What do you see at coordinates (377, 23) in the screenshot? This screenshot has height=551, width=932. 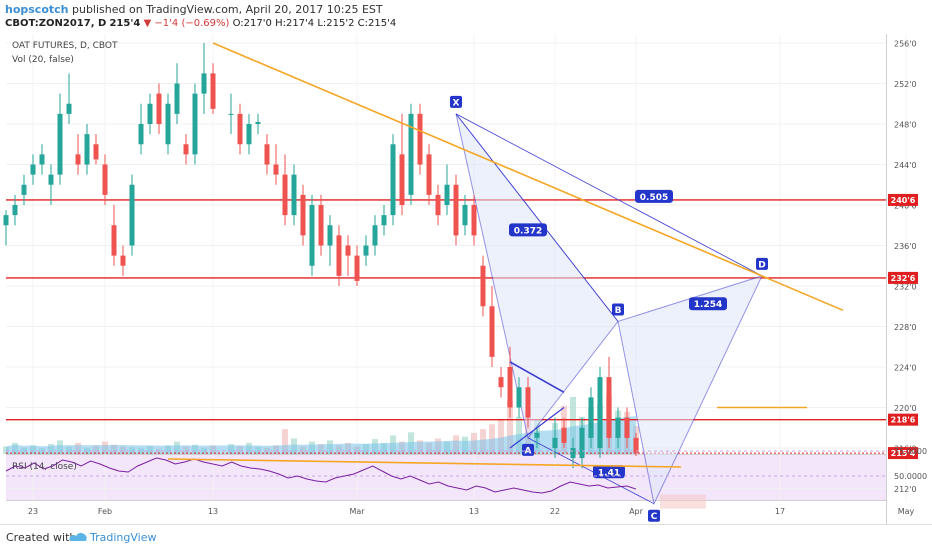 I see `close-value: C:215'4` at bounding box center [377, 23].